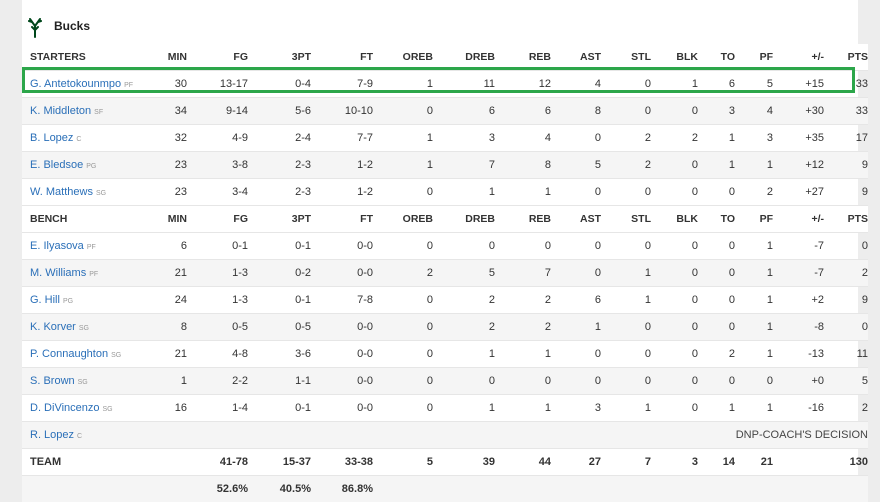 The width and height of the screenshot is (880, 502). I want to click on column-header-min: MIN, so click(172, 57).